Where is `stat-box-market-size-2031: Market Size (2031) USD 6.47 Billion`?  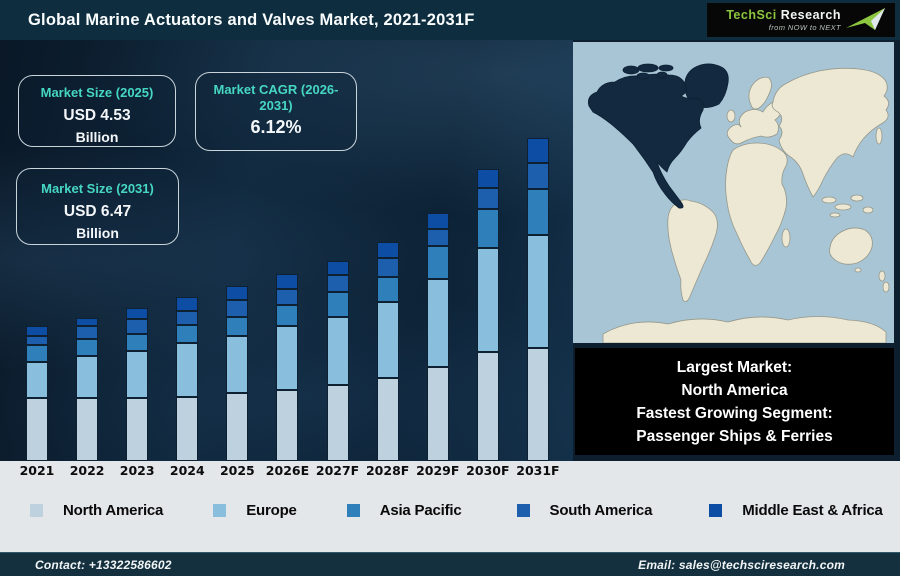
stat-box-market-size-2031: Market Size (2031) USD 6.47 Billion is located at coordinates (97, 206).